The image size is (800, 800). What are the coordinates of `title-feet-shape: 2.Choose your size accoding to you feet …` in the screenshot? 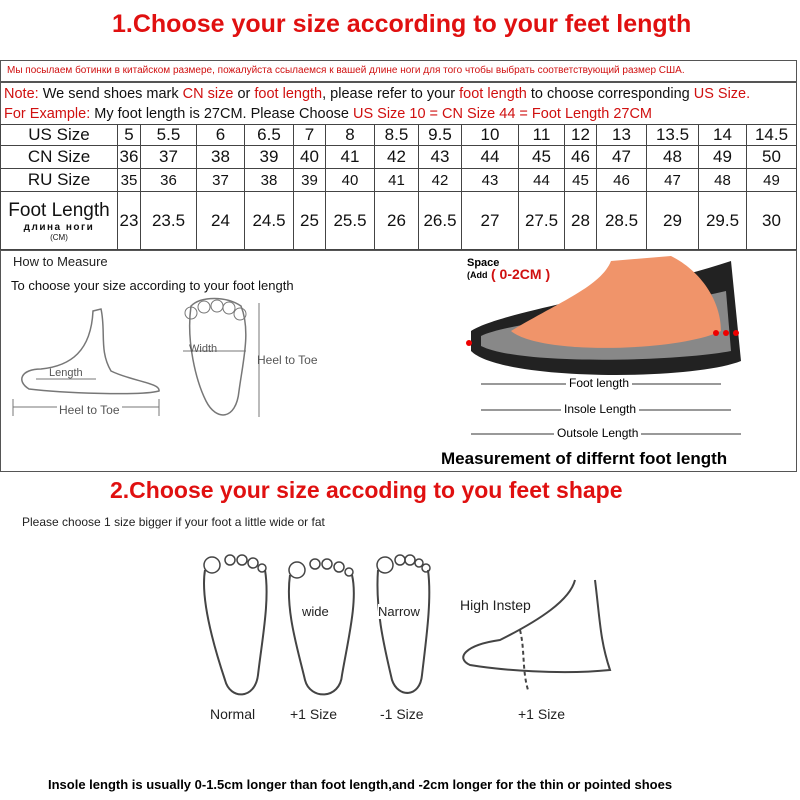 It's located at (366, 490).